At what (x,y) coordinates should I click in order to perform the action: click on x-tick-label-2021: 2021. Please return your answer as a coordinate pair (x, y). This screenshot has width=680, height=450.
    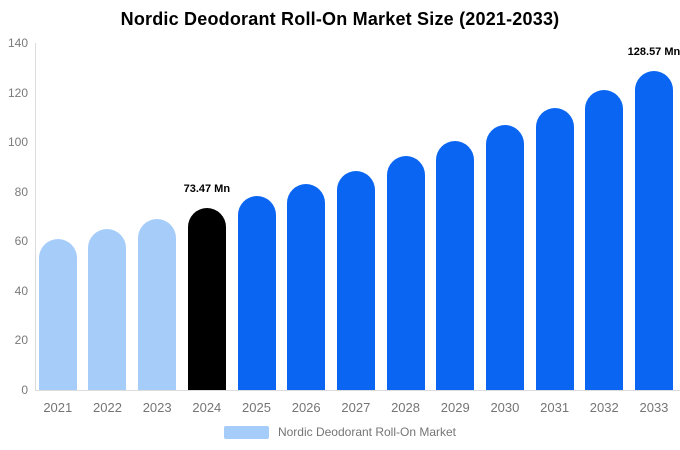
    Looking at the image, I should click on (58, 407).